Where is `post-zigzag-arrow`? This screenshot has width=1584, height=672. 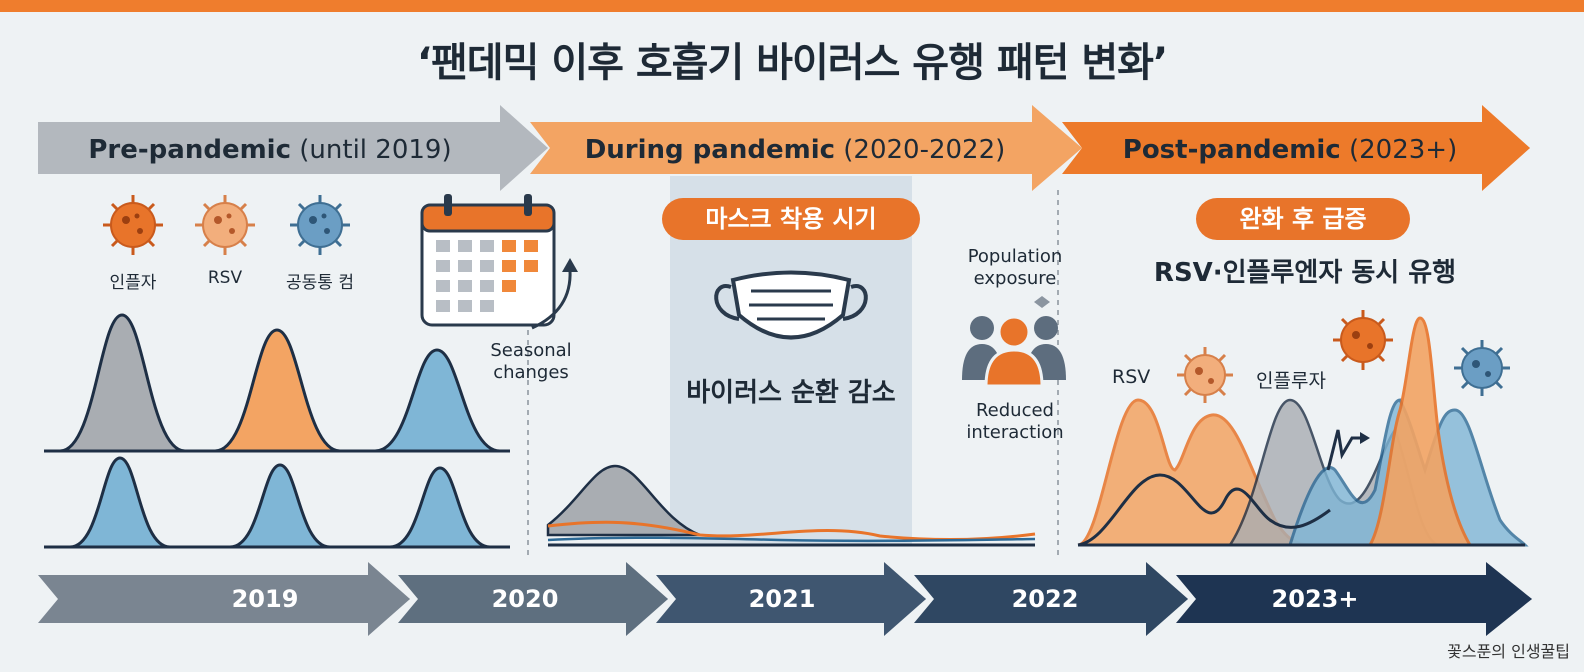
post-zigzag-arrow is located at coordinates (1344, 450).